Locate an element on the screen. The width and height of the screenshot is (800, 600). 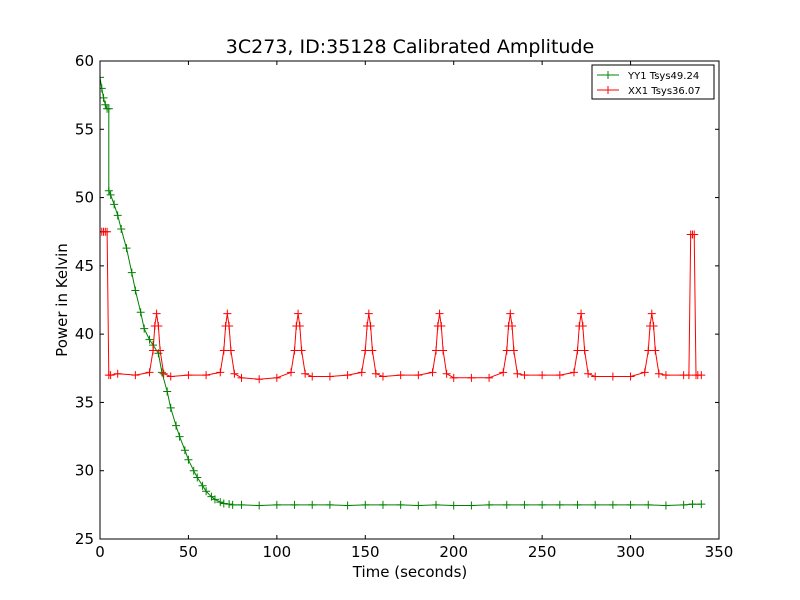
y-tick-label: 40 is located at coordinates (84, 334).